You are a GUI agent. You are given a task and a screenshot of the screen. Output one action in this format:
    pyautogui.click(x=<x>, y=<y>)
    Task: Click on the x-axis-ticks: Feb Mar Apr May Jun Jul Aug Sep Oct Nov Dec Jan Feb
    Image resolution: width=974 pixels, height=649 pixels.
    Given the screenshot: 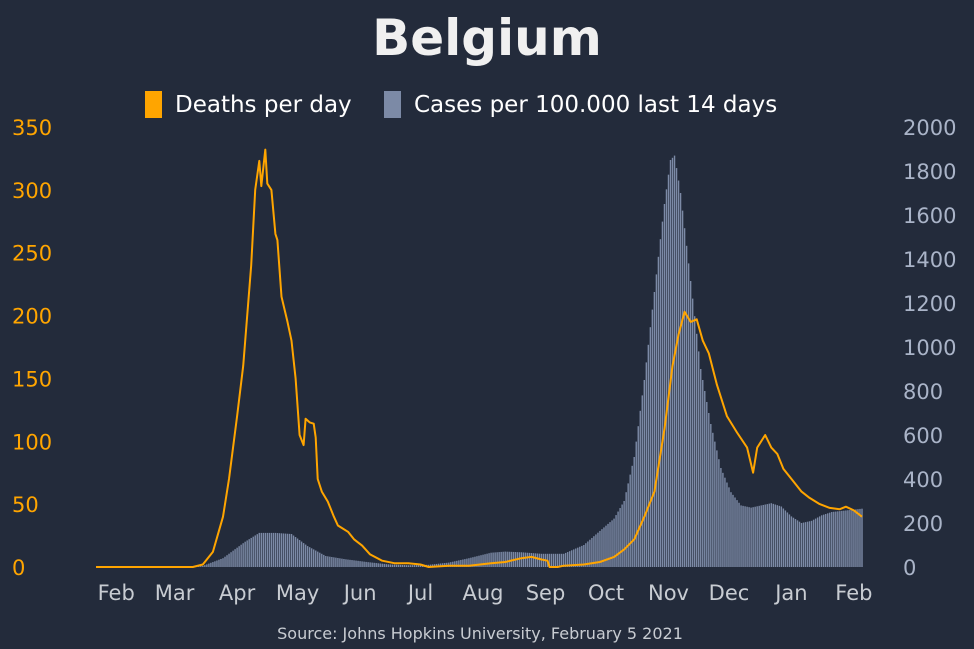 What is the action you would take?
    pyautogui.click(x=485, y=593)
    